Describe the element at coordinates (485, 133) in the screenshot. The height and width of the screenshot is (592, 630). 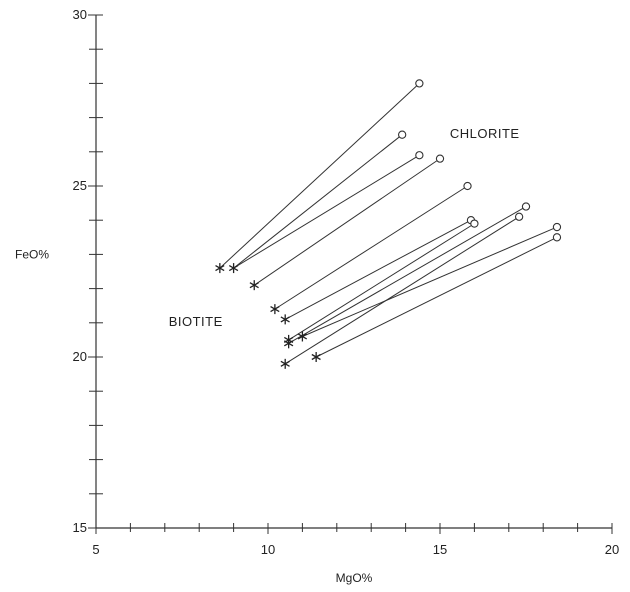
I see `annotation-label: CHLORITE` at that location.